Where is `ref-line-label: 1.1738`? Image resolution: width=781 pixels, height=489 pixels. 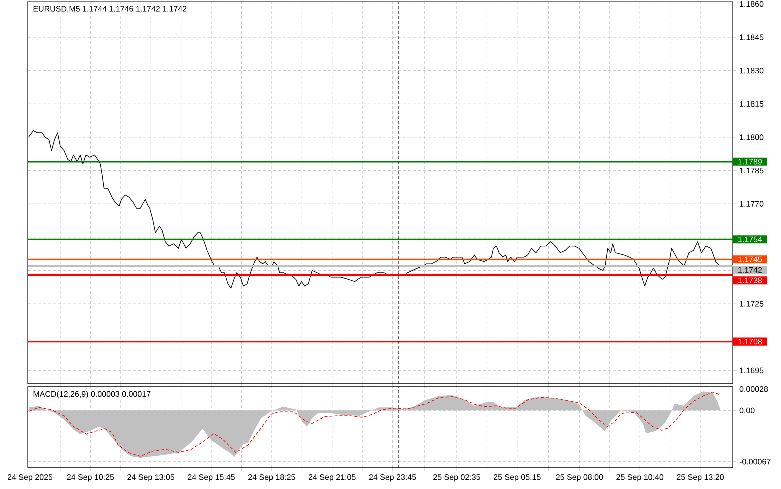
ref-line-label: 1.1738 is located at coordinates (750, 281).